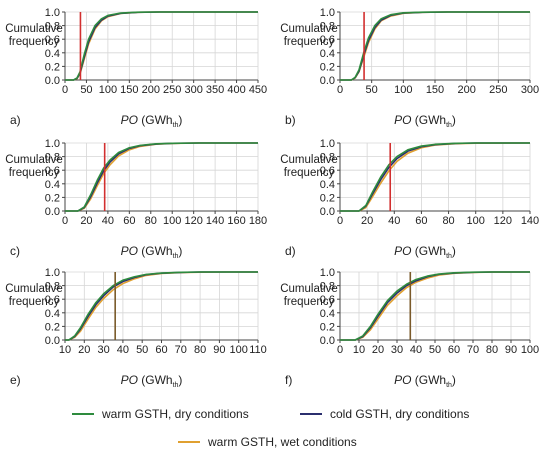  What do you see at coordinates (282, 442) in the screenshot?
I see `legend-label-warm-wet: warm GSTH, wet conditions` at bounding box center [282, 442].